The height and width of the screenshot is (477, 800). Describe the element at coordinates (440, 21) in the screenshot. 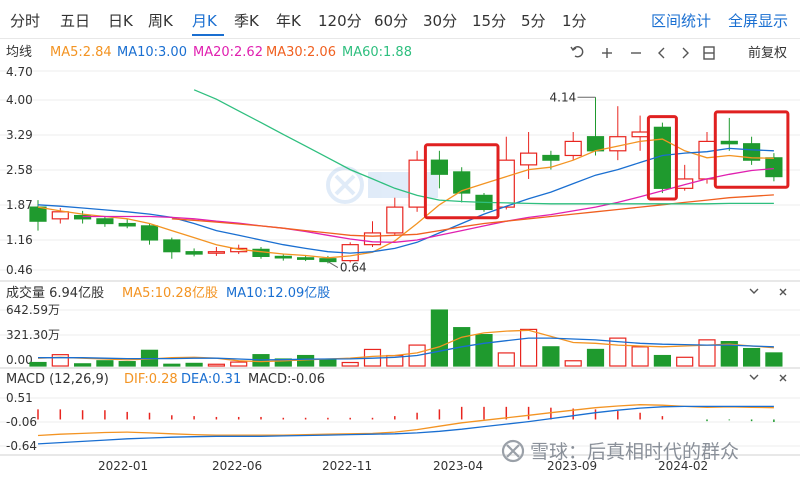

I see `tab-30min: 30分` at that location.